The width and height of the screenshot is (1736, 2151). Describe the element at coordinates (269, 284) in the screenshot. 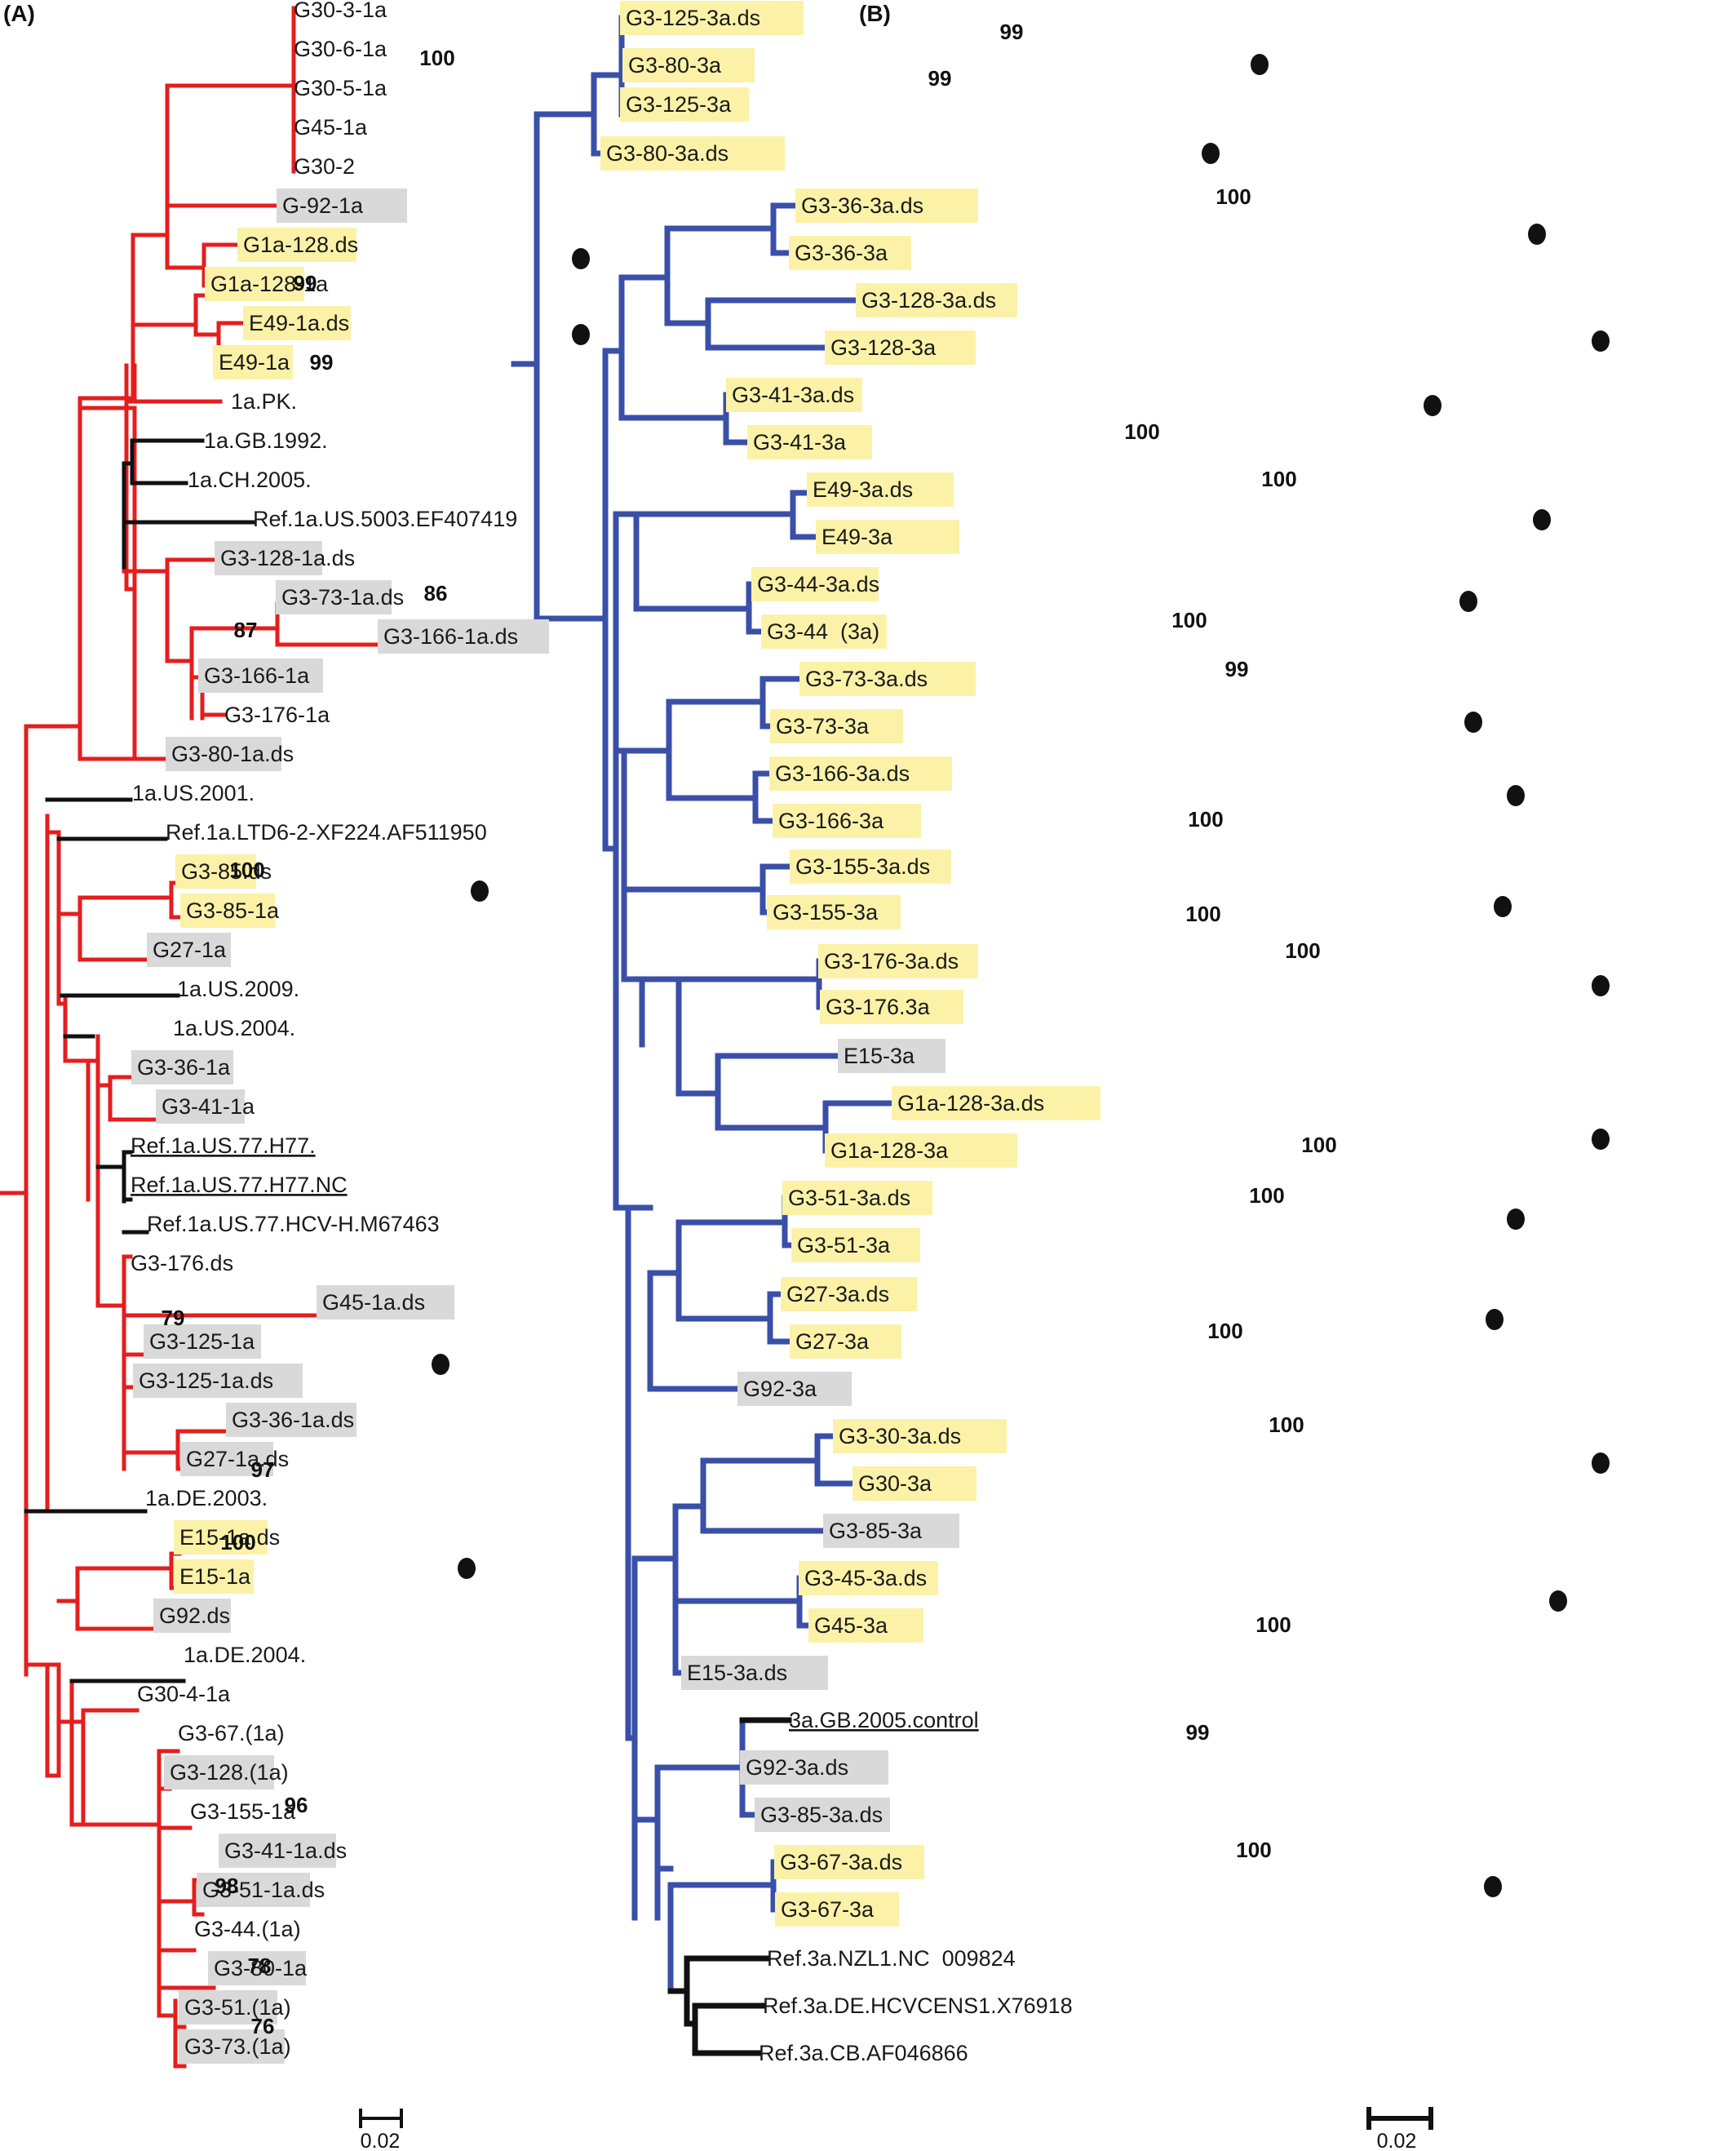

I see `tree-a-taxon-label: G1a-128-1a` at that location.